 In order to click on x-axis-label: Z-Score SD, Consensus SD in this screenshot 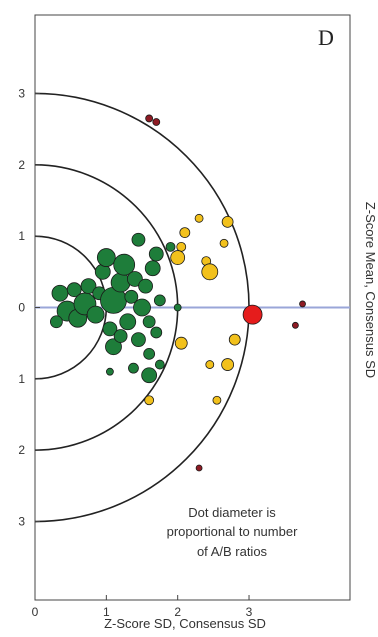, I will do `click(185, 623)`.